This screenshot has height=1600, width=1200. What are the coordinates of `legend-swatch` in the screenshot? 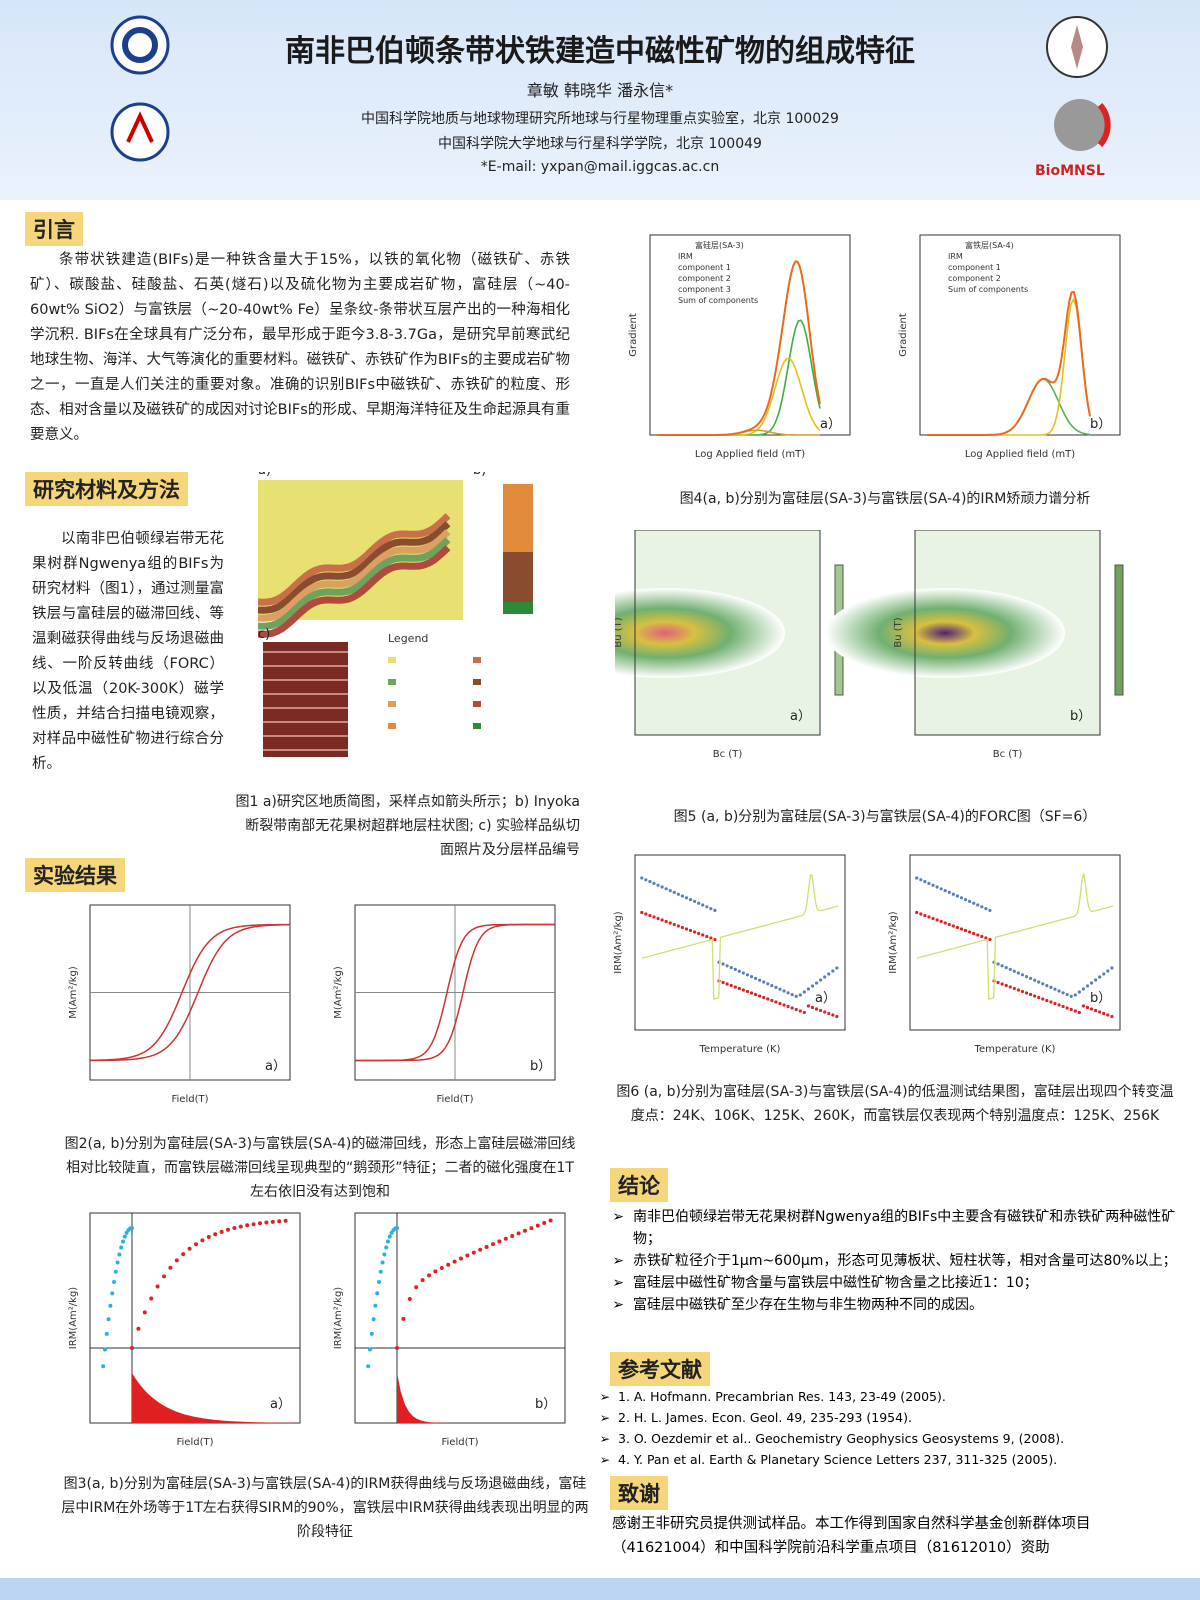 It's located at (392, 660).